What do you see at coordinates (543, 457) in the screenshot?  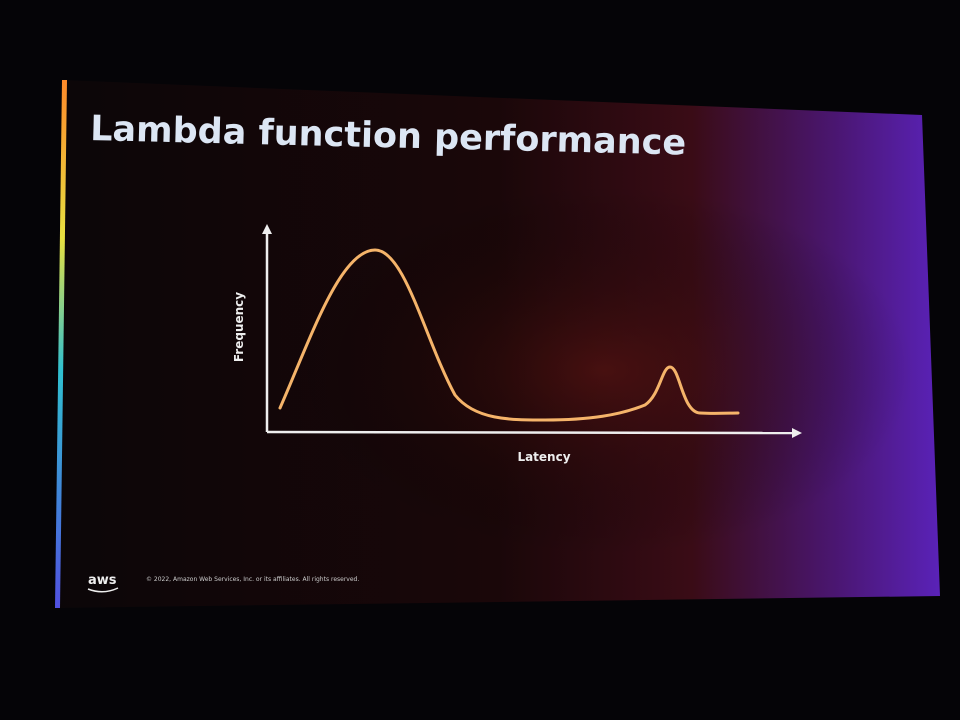 I see `x-axis-label: Latency` at bounding box center [543, 457].